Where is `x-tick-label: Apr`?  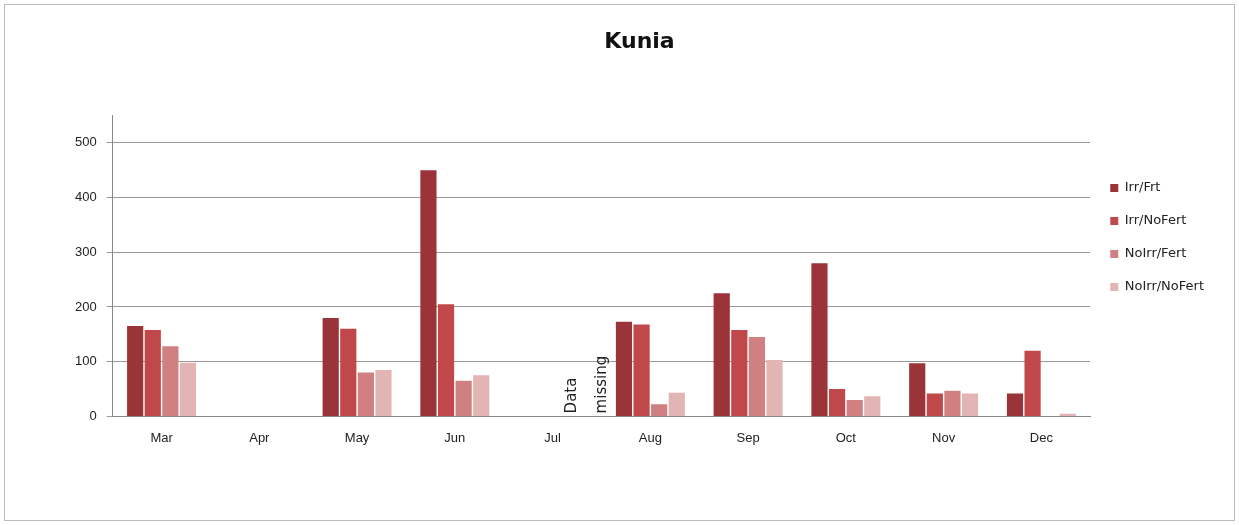
x-tick-label: Apr is located at coordinates (260, 437).